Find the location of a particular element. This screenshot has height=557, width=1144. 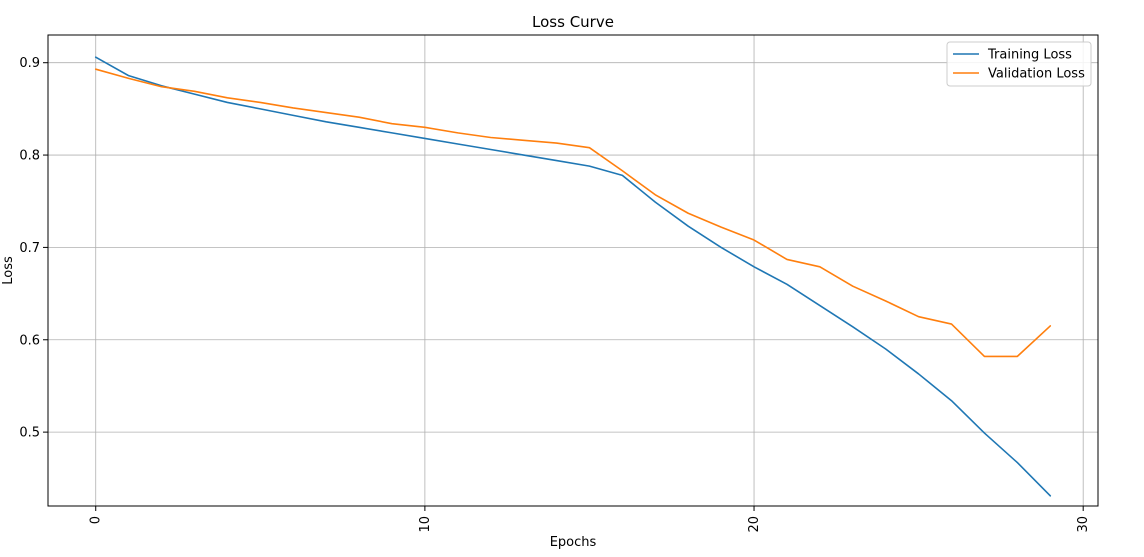

x-tick-label: 20 is located at coordinates (754, 524).